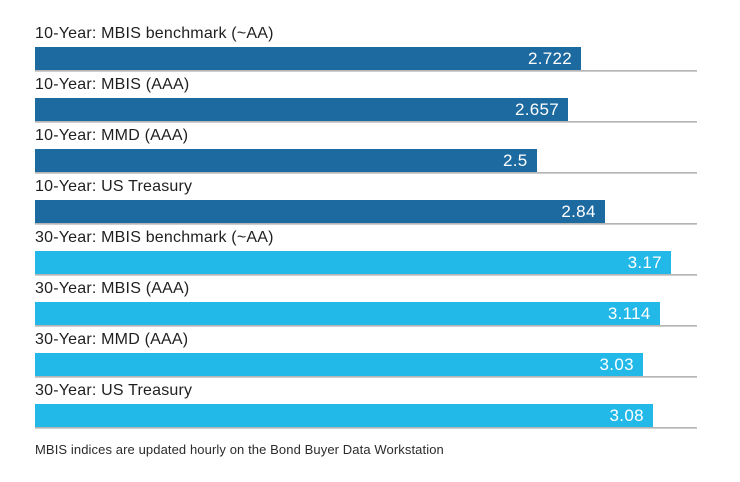 The width and height of the screenshot is (740, 482). I want to click on bar-row: 10-Year: MBIS benchmark (~AA) 2.722, so click(387, 48).